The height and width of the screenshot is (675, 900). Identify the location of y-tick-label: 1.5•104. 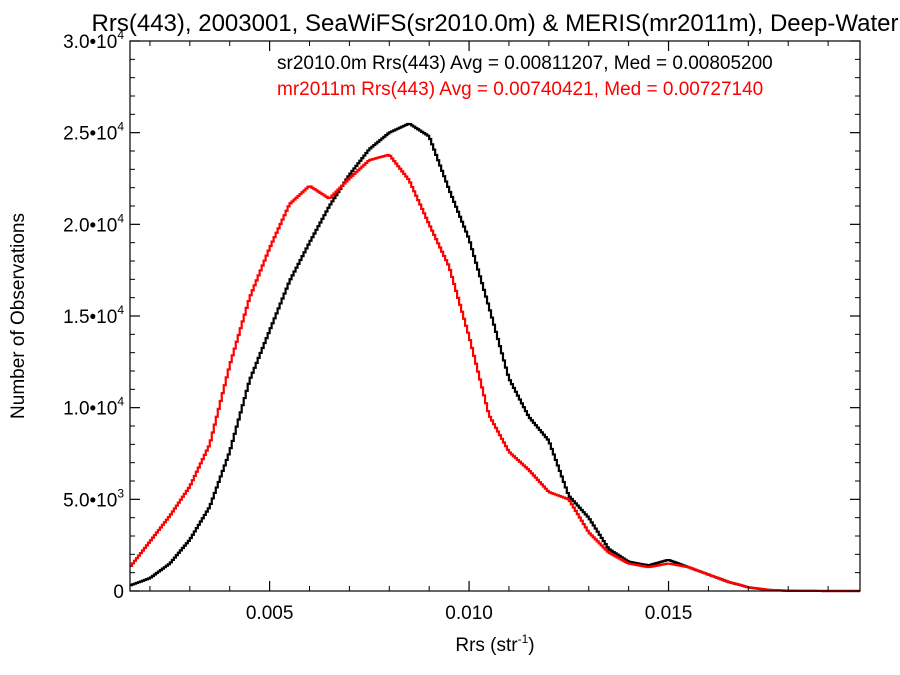
(93, 315).